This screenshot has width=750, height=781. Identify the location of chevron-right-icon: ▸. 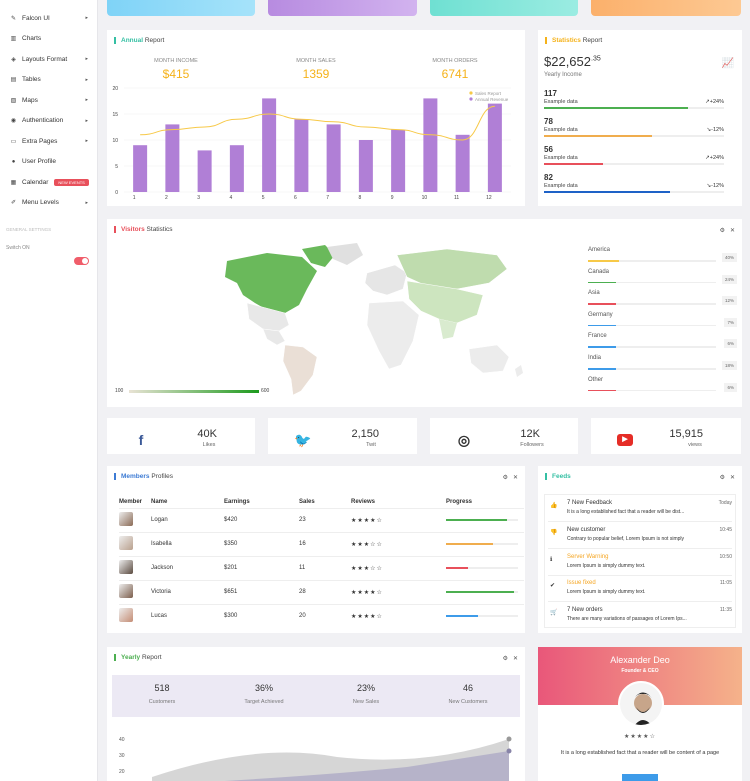
(86, 141).